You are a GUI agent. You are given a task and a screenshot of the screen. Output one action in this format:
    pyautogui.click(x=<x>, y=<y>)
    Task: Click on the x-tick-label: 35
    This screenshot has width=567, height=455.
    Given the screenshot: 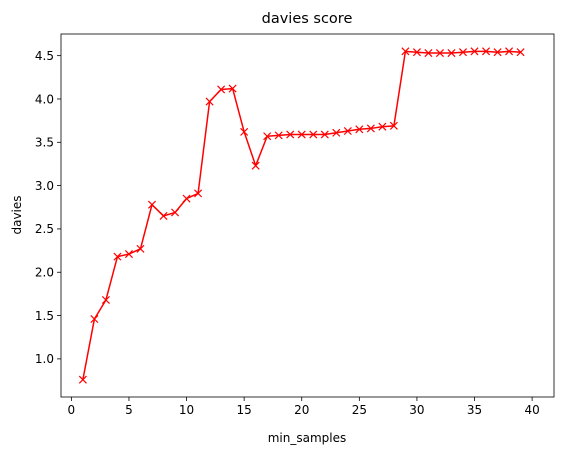 What is the action you would take?
    pyautogui.click(x=474, y=410)
    